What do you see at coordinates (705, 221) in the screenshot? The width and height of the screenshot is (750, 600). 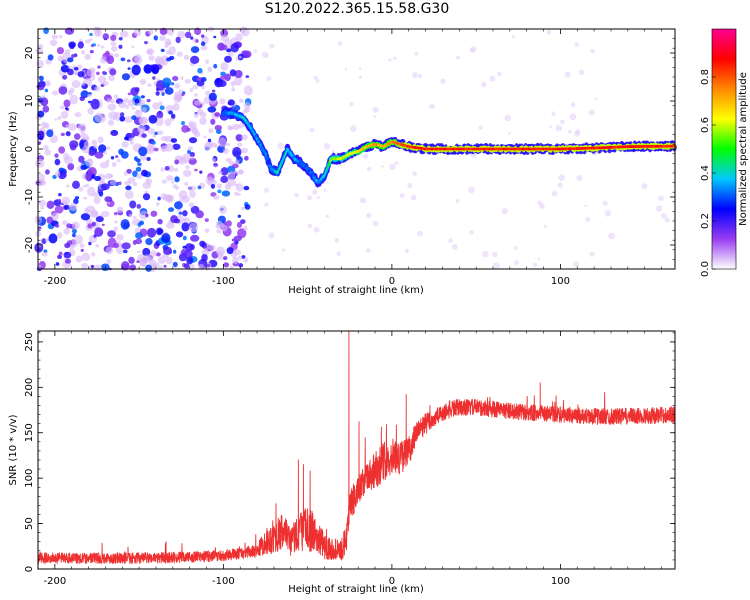 I see `colorbar-tick-label: 0.2` at bounding box center [705, 221].